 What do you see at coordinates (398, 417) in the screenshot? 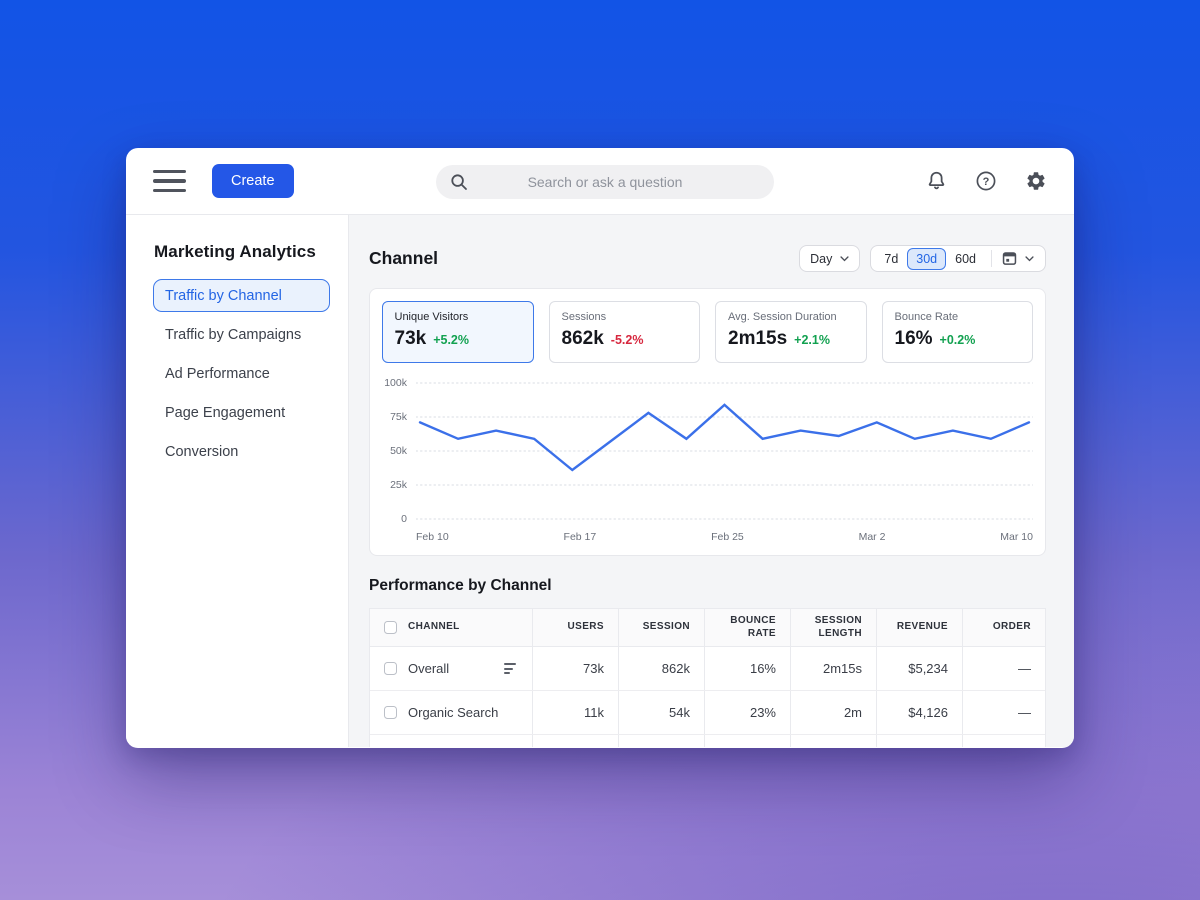
I see `y-tick: 75k` at bounding box center [398, 417].